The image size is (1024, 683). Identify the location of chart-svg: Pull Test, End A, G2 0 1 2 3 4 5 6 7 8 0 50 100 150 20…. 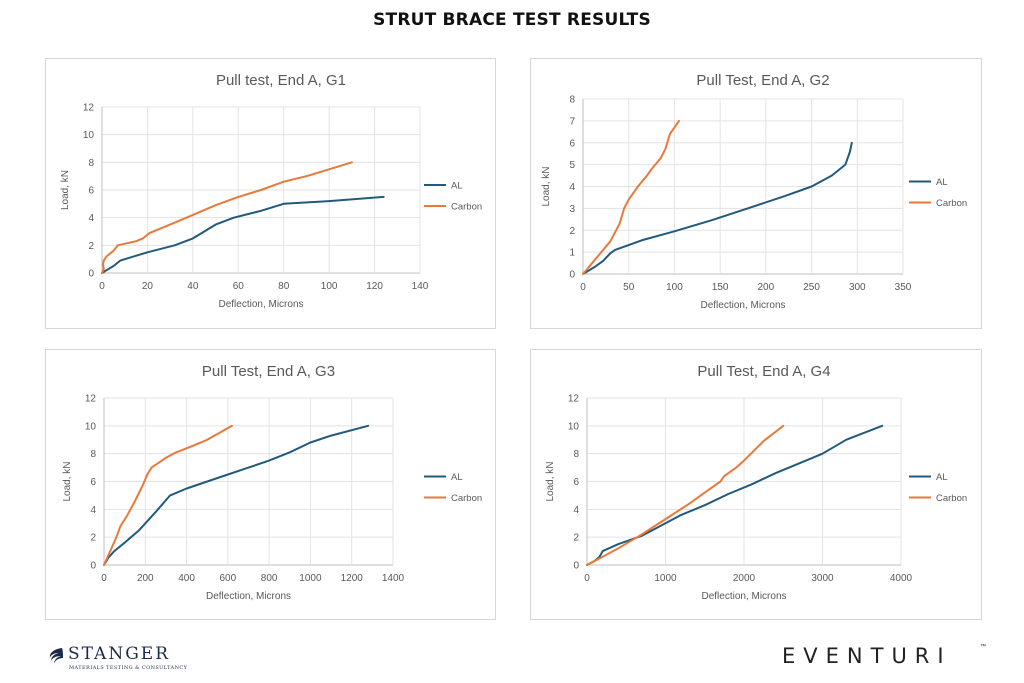
(754, 191).